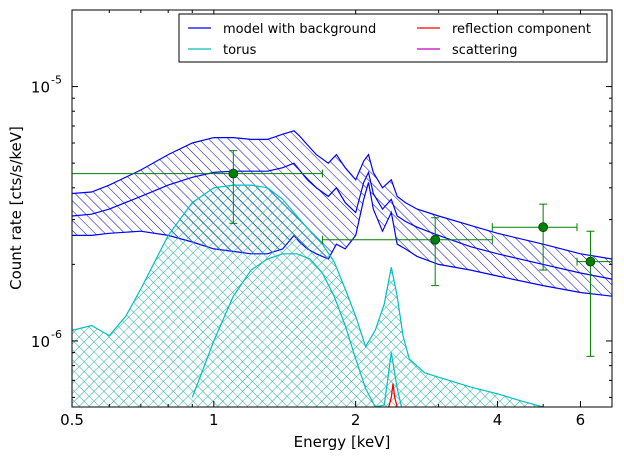 The height and width of the screenshot is (459, 624). I want to click on x-tick-label-1: 0.5, so click(72, 420).